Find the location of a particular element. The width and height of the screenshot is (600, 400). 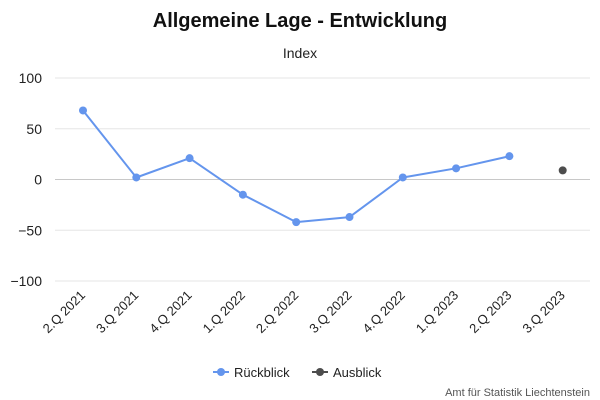

legend-marker-rueckblick is located at coordinates (221, 372).